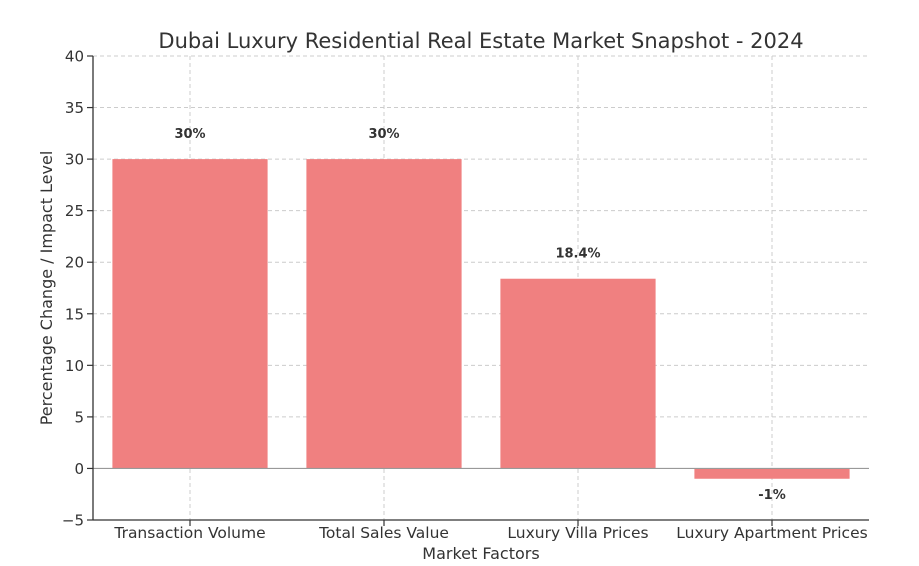  What do you see at coordinates (74, 211) in the screenshot?
I see `y-tick-label: 25` at bounding box center [74, 211].